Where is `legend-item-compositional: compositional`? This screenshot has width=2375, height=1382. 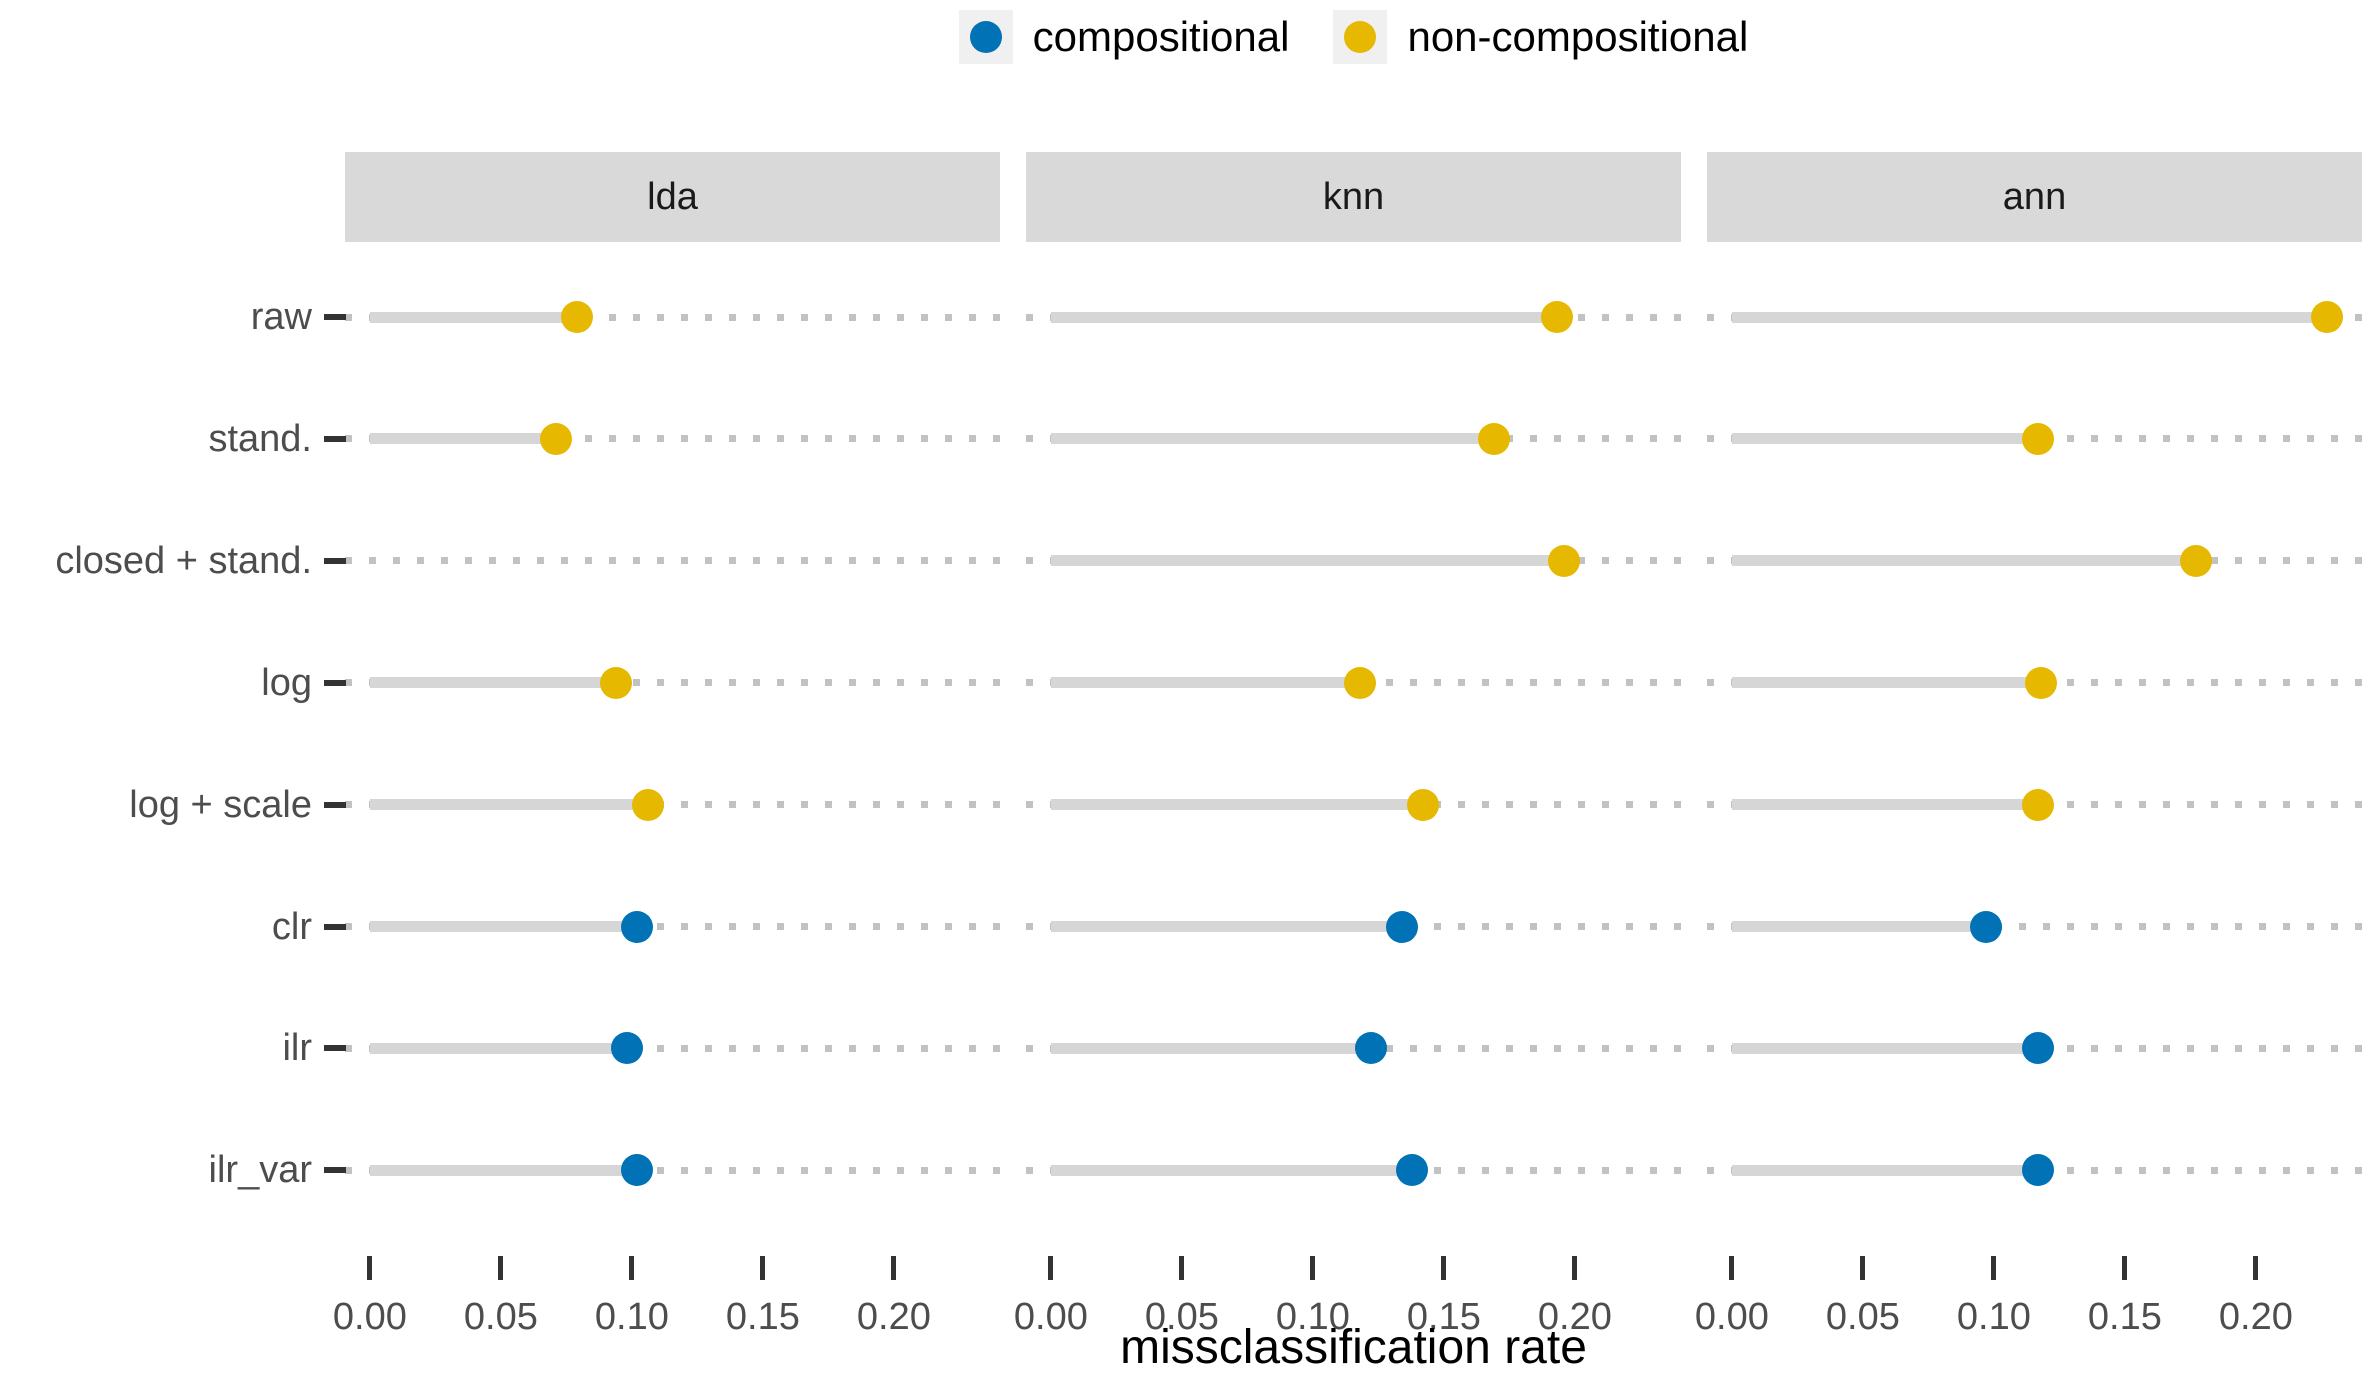 legend-item-compositional: compositional is located at coordinates (1124, 37).